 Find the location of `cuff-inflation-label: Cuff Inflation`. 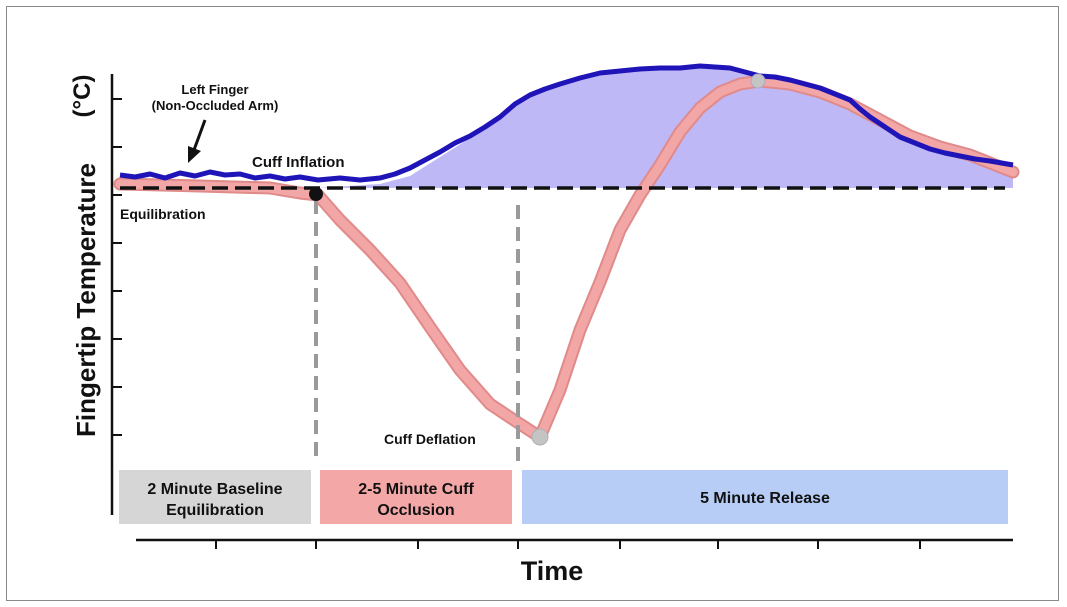

cuff-inflation-label: Cuff Inflation is located at coordinates (298, 162).